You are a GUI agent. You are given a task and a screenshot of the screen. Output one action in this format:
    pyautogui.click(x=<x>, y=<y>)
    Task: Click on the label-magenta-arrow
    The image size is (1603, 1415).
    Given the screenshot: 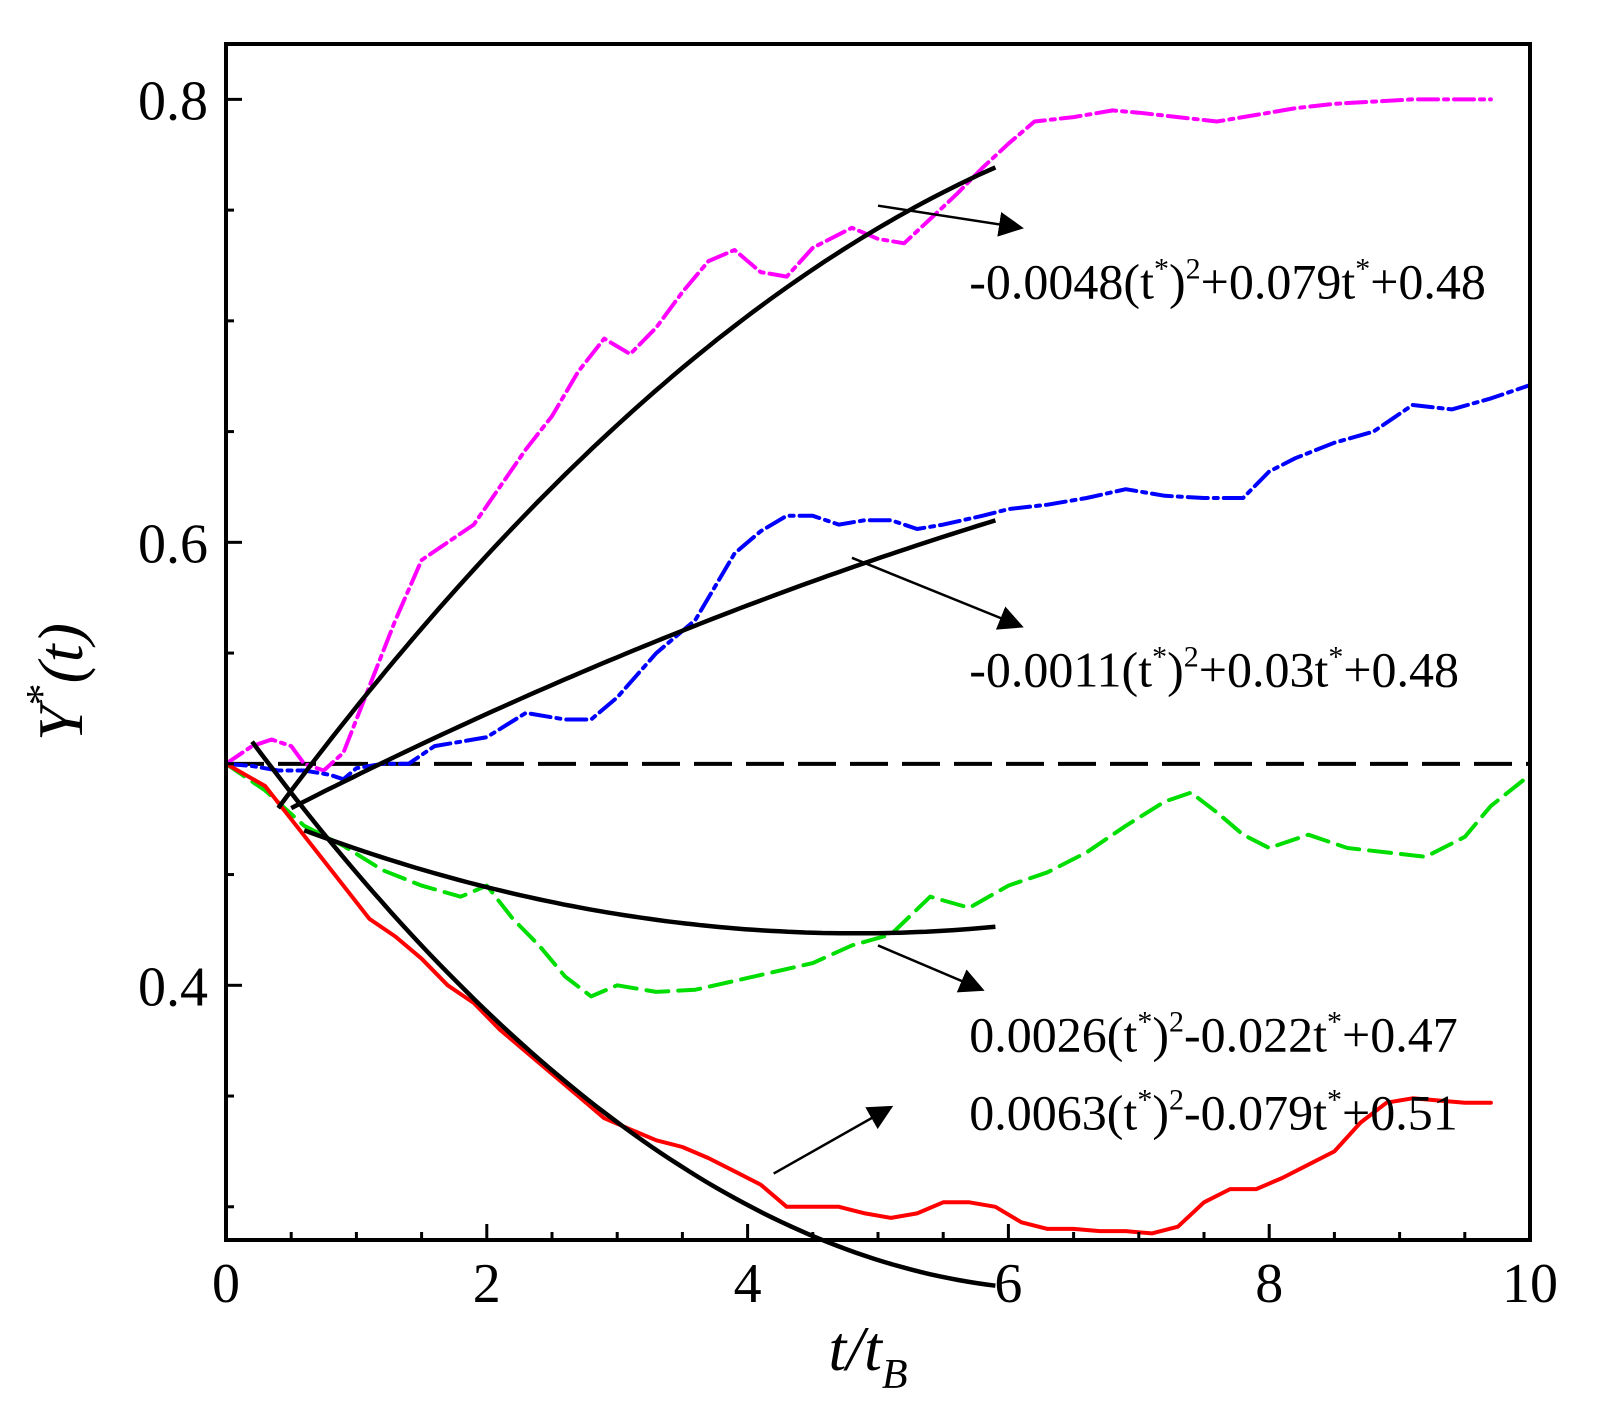 What is the action you would take?
    pyautogui.click(x=950, y=220)
    